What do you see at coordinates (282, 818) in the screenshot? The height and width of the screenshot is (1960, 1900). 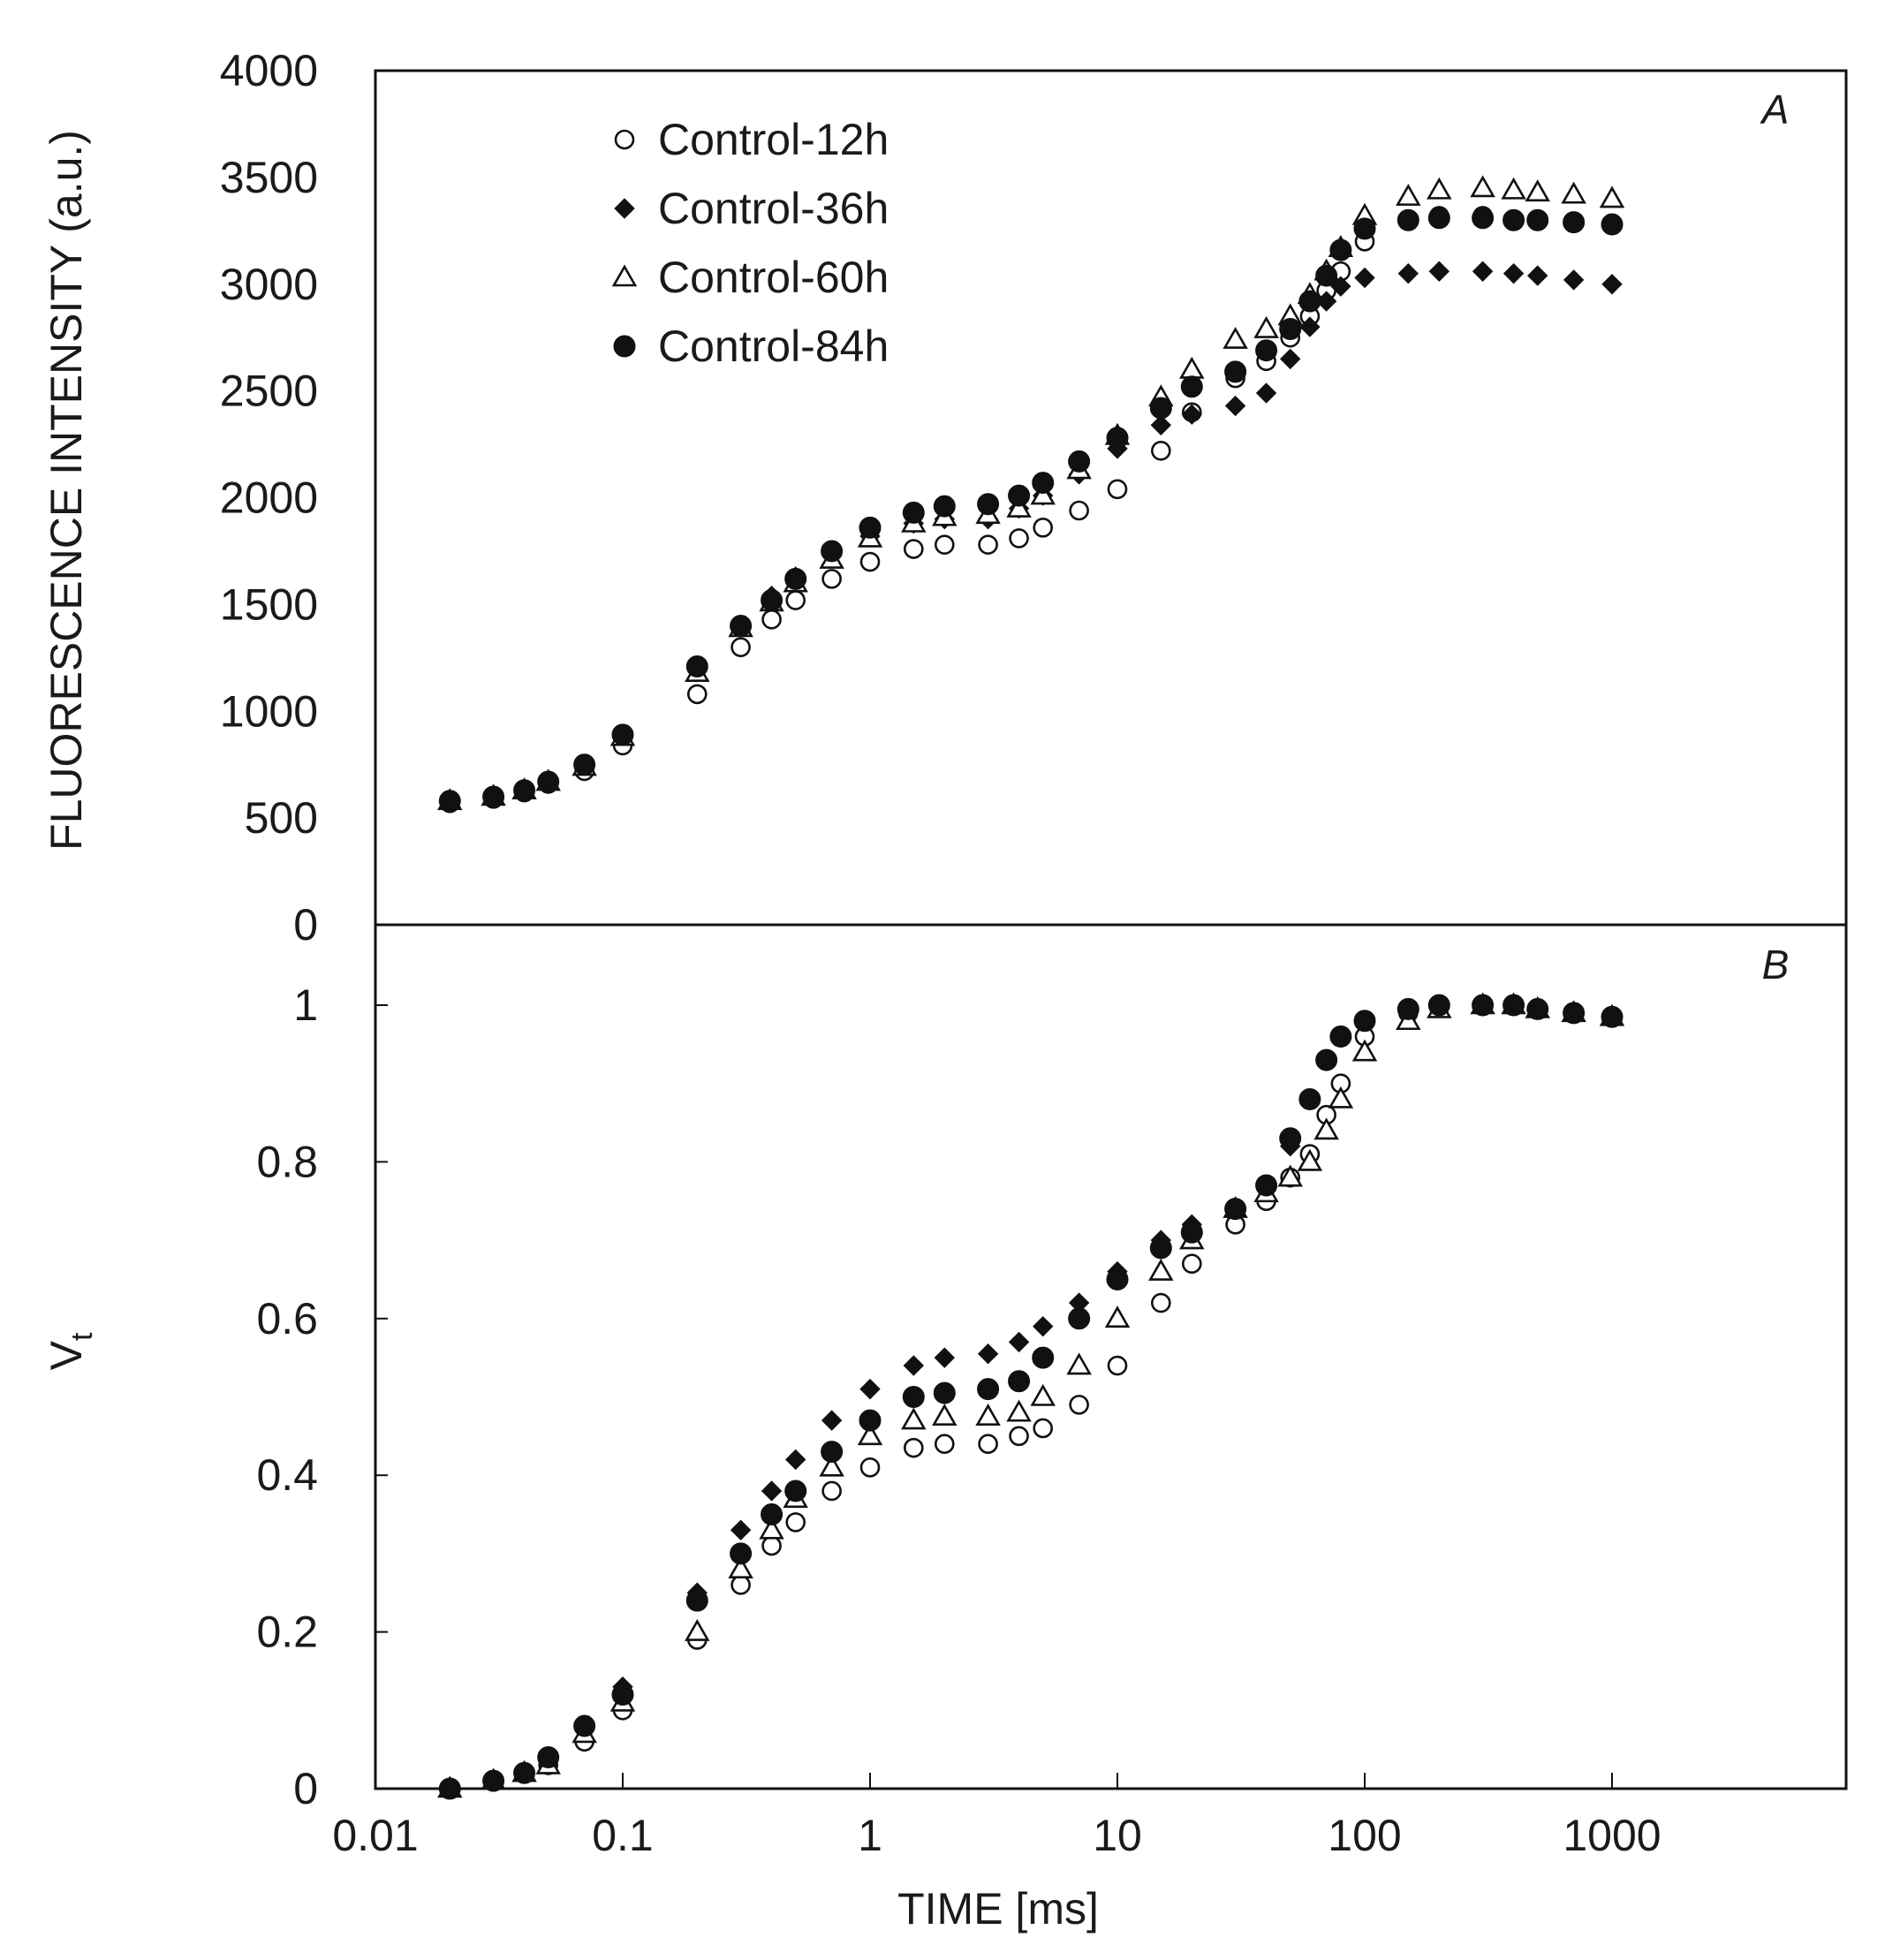 I see `y-tick-label-a-1: 500` at bounding box center [282, 818].